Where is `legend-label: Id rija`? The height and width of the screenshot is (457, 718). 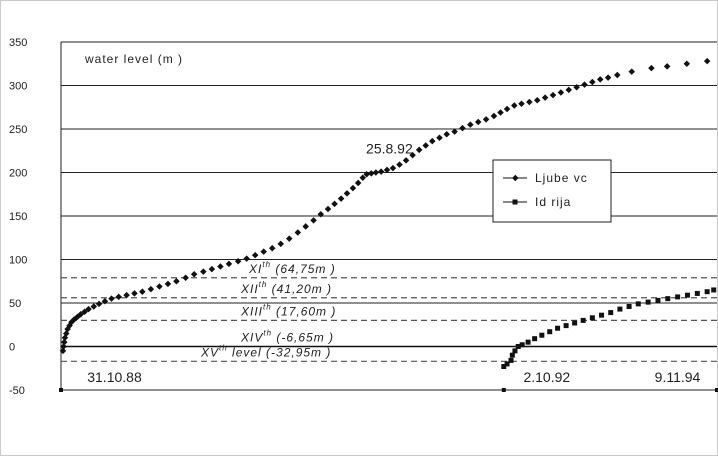
legend-label: Id rija is located at coordinates (553, 202).